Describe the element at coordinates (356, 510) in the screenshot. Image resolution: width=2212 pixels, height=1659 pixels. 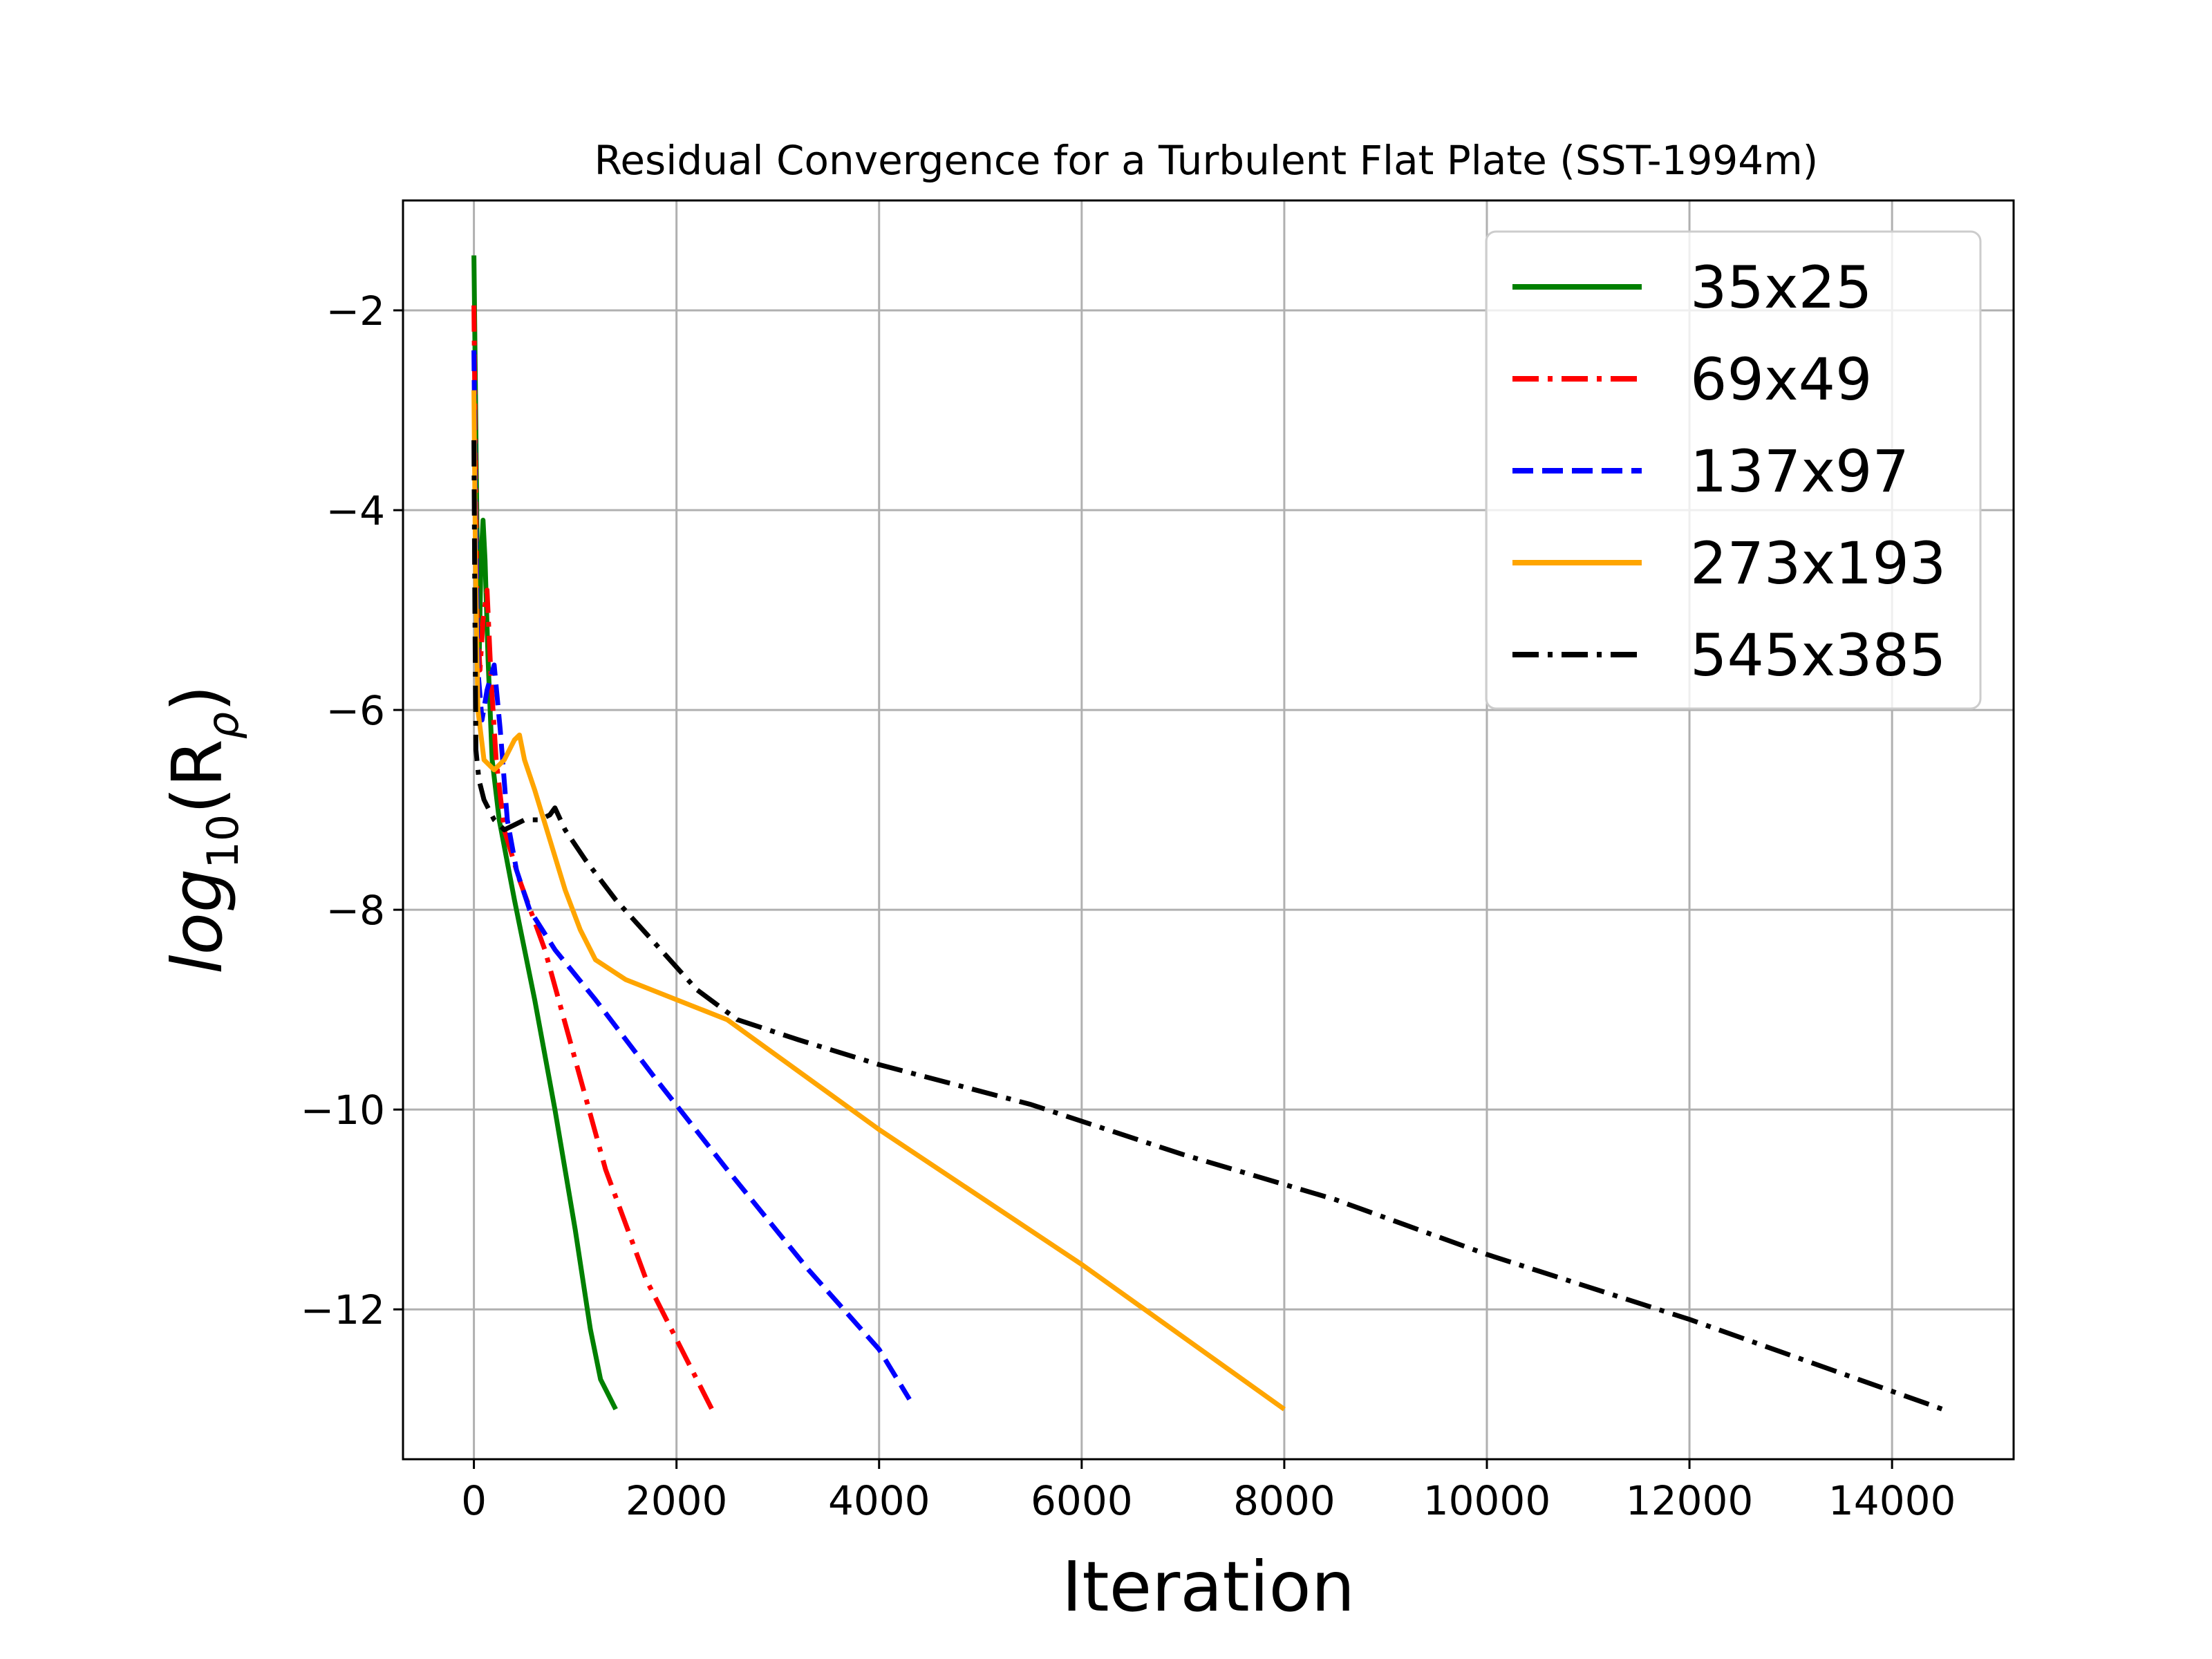
I see `y-tick-label: −4` at that location.